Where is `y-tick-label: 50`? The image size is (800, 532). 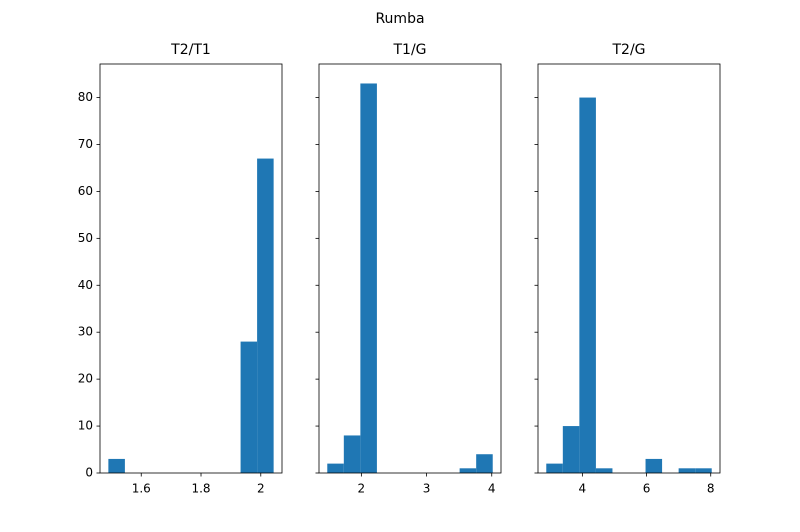
y-tick-label: 50 is located at coordinates (85, 238).